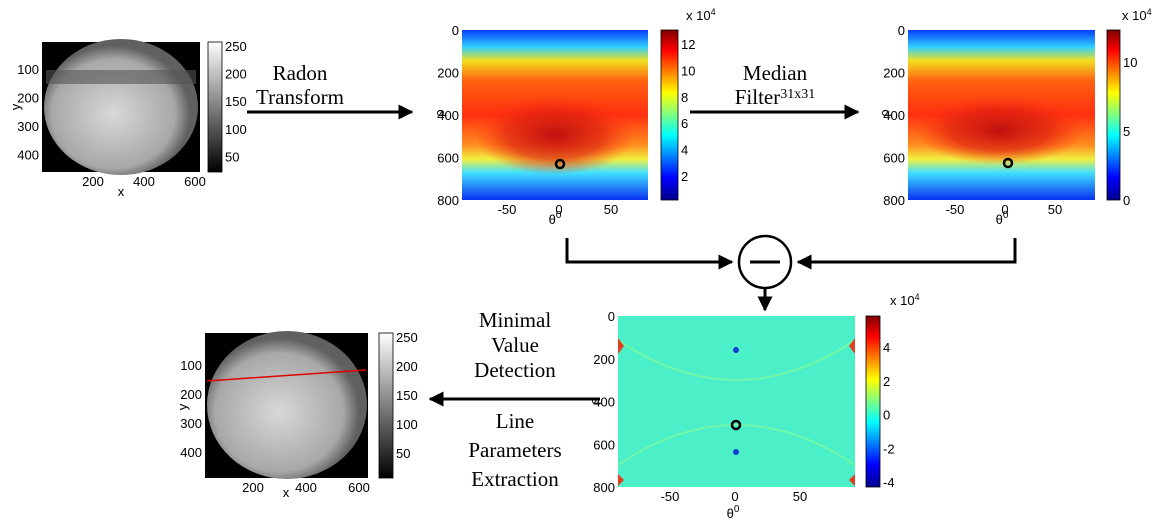 The height and width of the screenshot is (523, 1152). I want to click on filtered-image, so click(1001, 115).